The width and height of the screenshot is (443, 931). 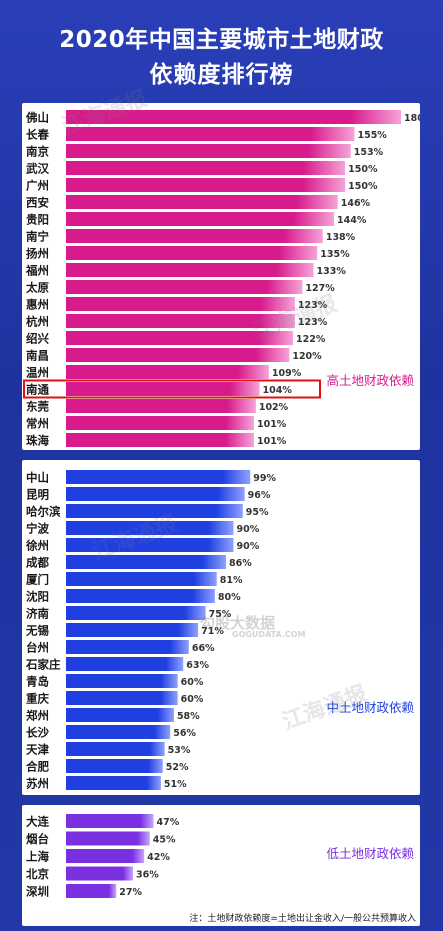 What do you see at coordinates (37, 203) in the screenshot?
I see `high-category-label-5: 西安` at bounding box center [37, 203].